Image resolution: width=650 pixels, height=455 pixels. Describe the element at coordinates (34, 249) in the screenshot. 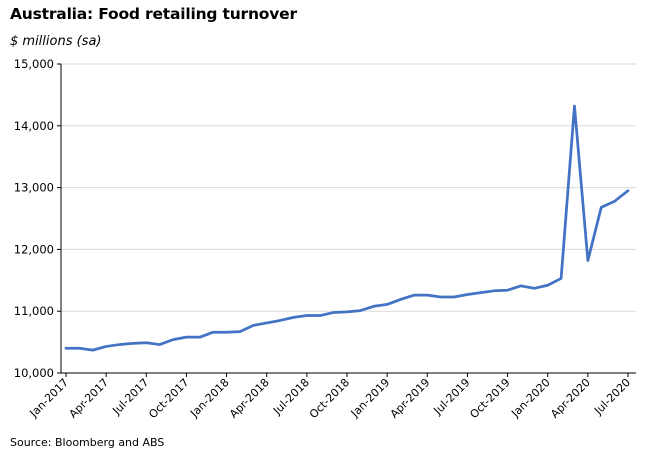

I see `y-tick-label: 12,000` at that location.